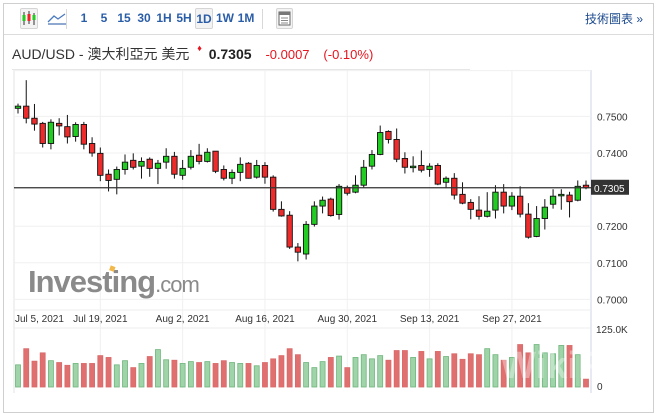 Image resolution: width=657 pixels, height=413 pixels. Describe the element at coordinates (613, 19) in the screenshot. I see `technical-chart-link: 技術圖表 »` at that location.